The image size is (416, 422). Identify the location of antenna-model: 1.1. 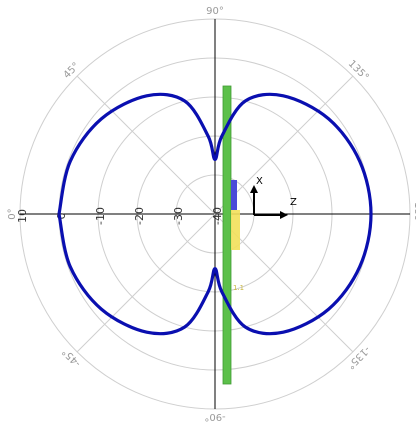
(233, 235).